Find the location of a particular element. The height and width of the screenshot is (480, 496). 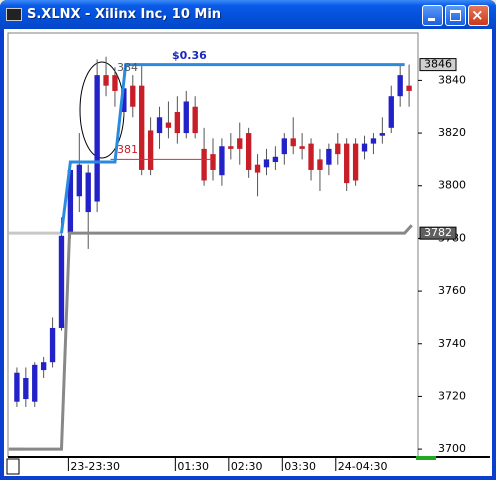

x-tick-label: 23-23:30 is located at coordinates (95, 466).